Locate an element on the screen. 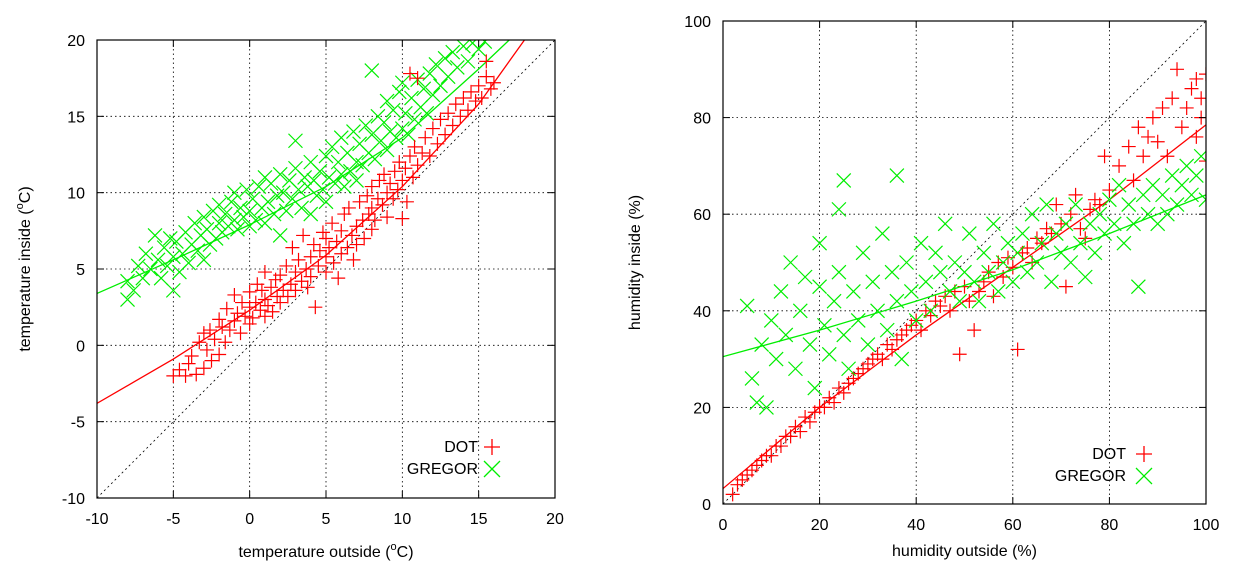 Image resolution: width=1234 pixels, height=575 pixels. x-tick-label: 40 is located at coordinates (916, 525).